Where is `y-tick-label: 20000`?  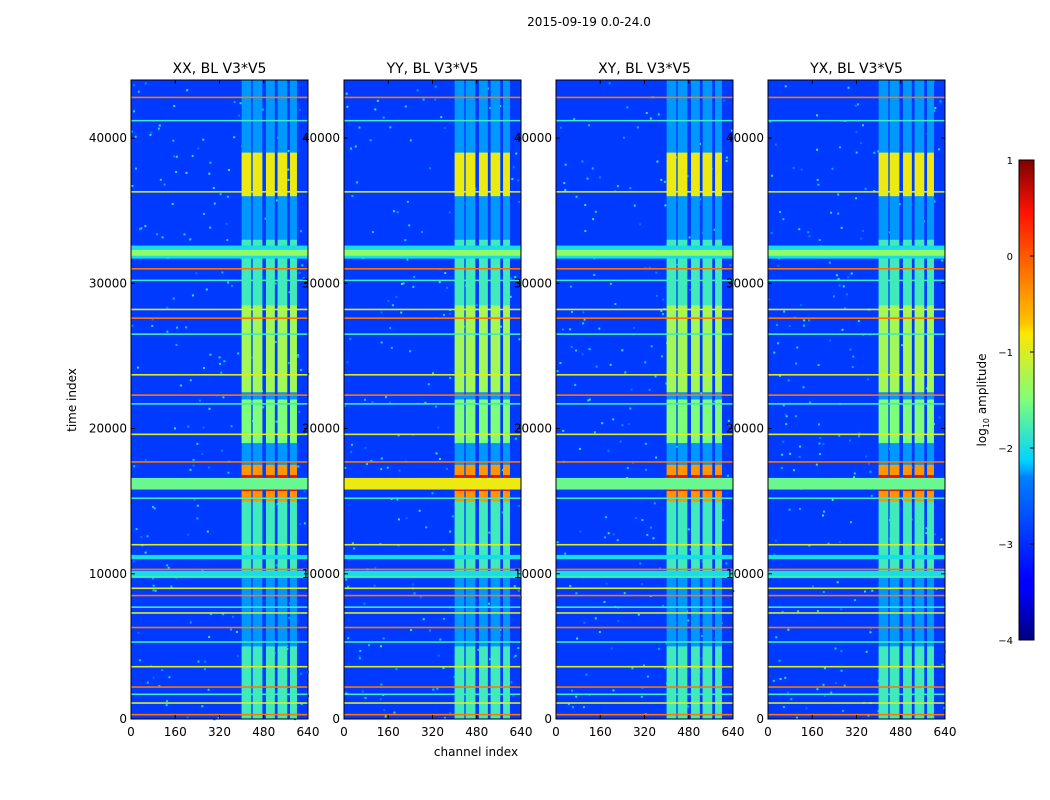
y-tick-label: 20000 is located at coordinates (745, 429).